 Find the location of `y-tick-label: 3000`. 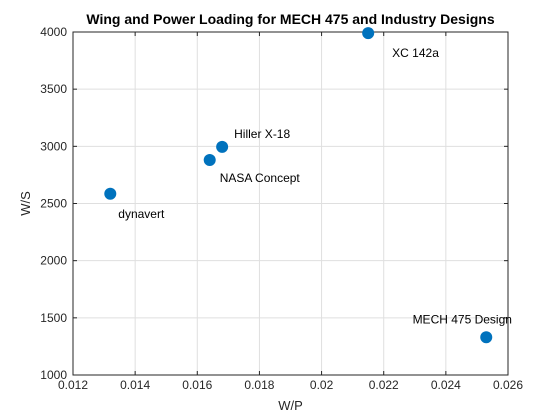

y-tick-label: 3000 is located at coordinates (53, 146).